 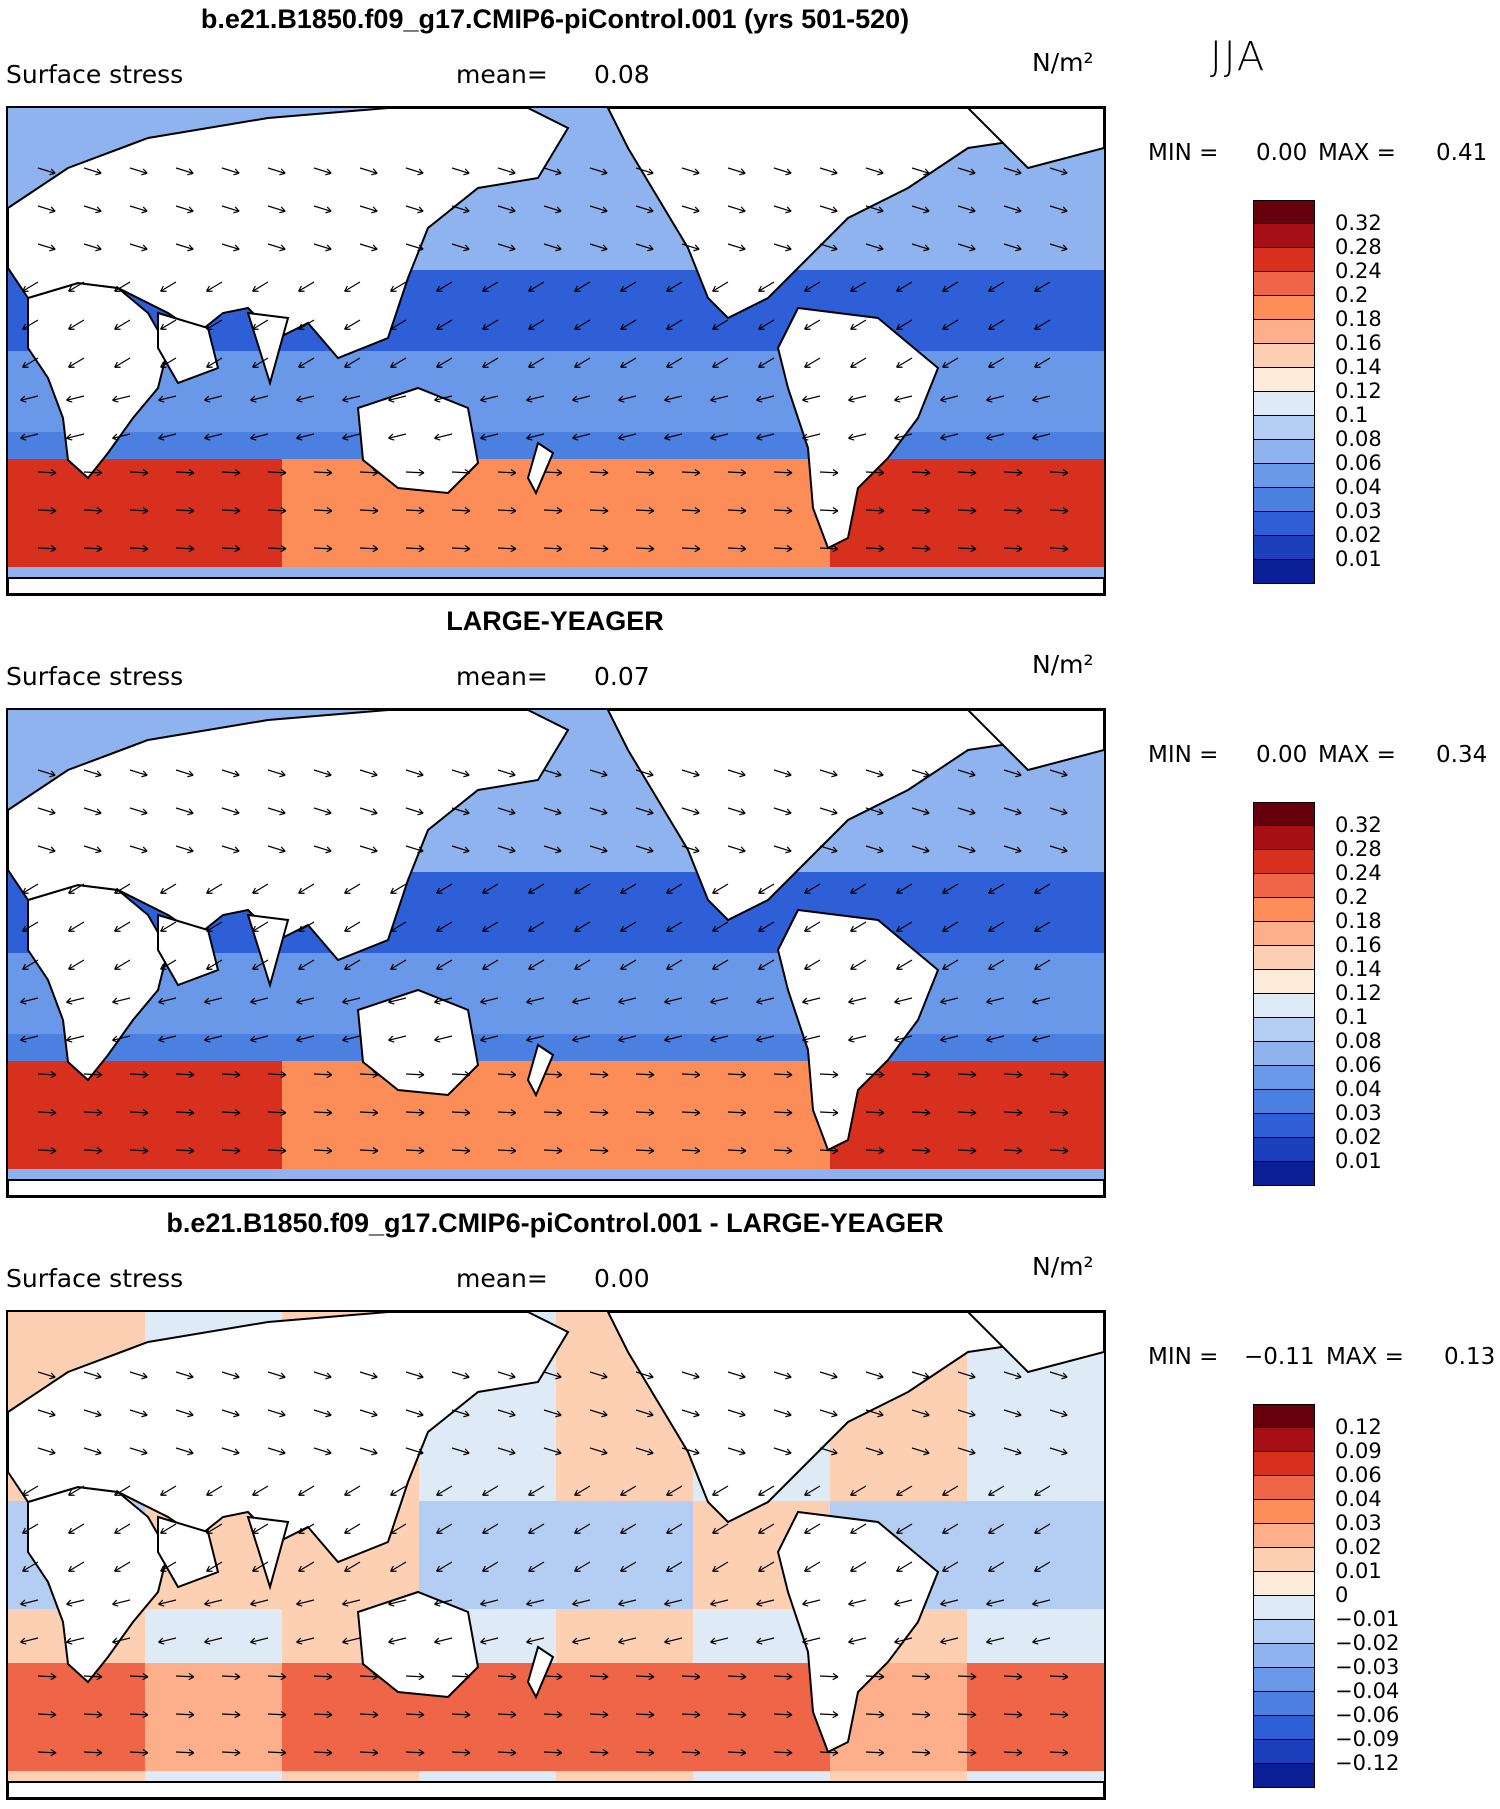 I want to click on field-label: Surface stress, so click(x=95, y=1278).